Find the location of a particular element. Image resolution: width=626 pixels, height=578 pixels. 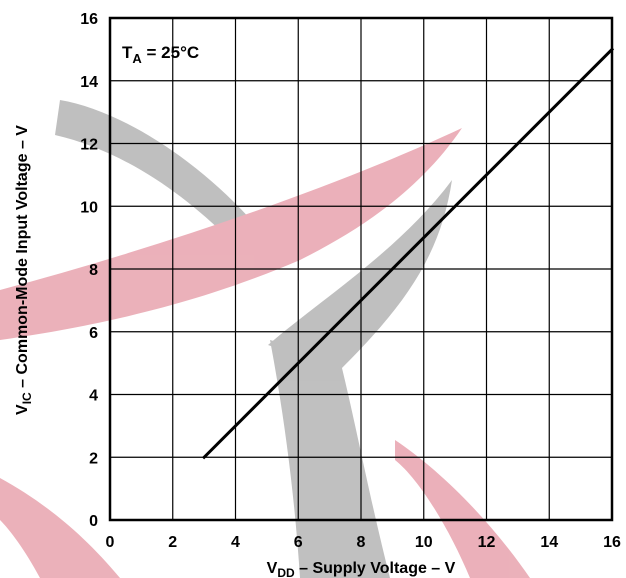

x-tick-label-7: 14 is located at coordinates (549, 542).